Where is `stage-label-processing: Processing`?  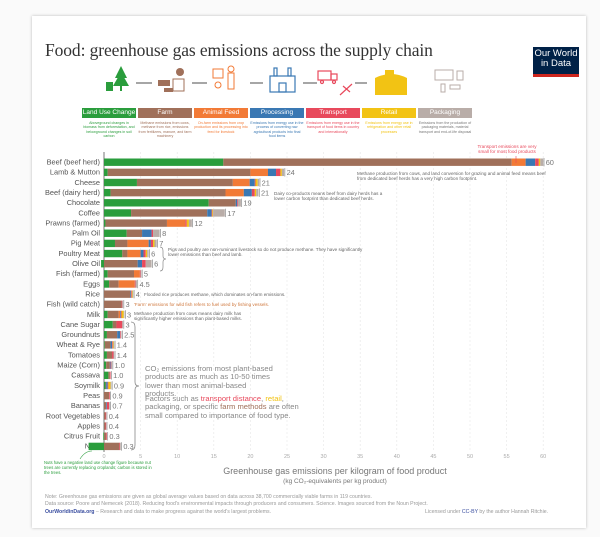 stage-label-processing: Processing is located at coordinates (277, 113).